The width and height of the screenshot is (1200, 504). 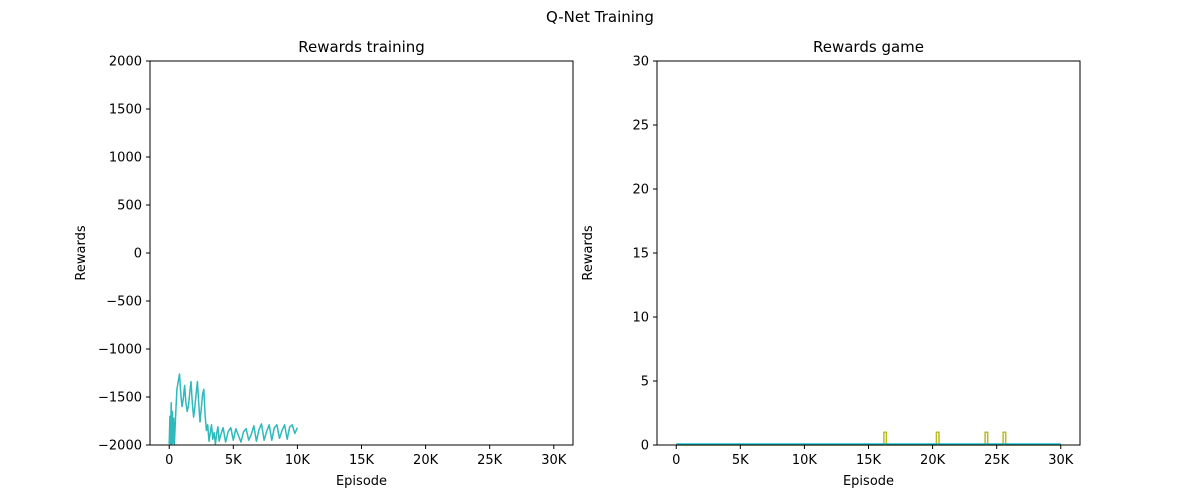 What do you see at coordinates (125, 62) in the screenshot?
I see `y-tick-label: 2000` at bounding box center [125, 62].